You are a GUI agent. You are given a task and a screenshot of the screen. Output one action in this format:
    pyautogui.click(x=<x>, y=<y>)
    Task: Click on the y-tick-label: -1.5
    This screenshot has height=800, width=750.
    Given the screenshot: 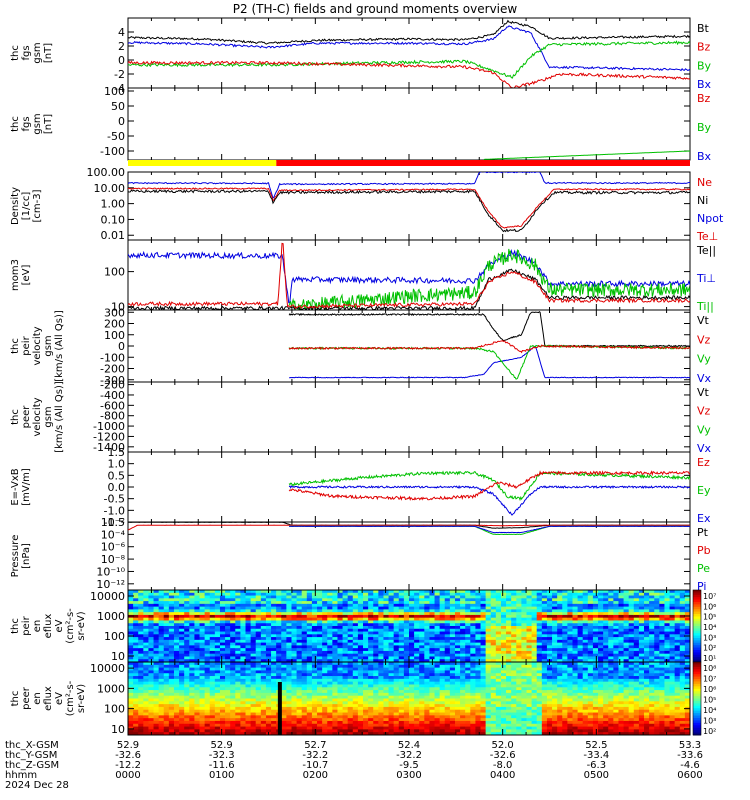 What is the action you would take?
    pyautogui.click(x=114, y=522)
    